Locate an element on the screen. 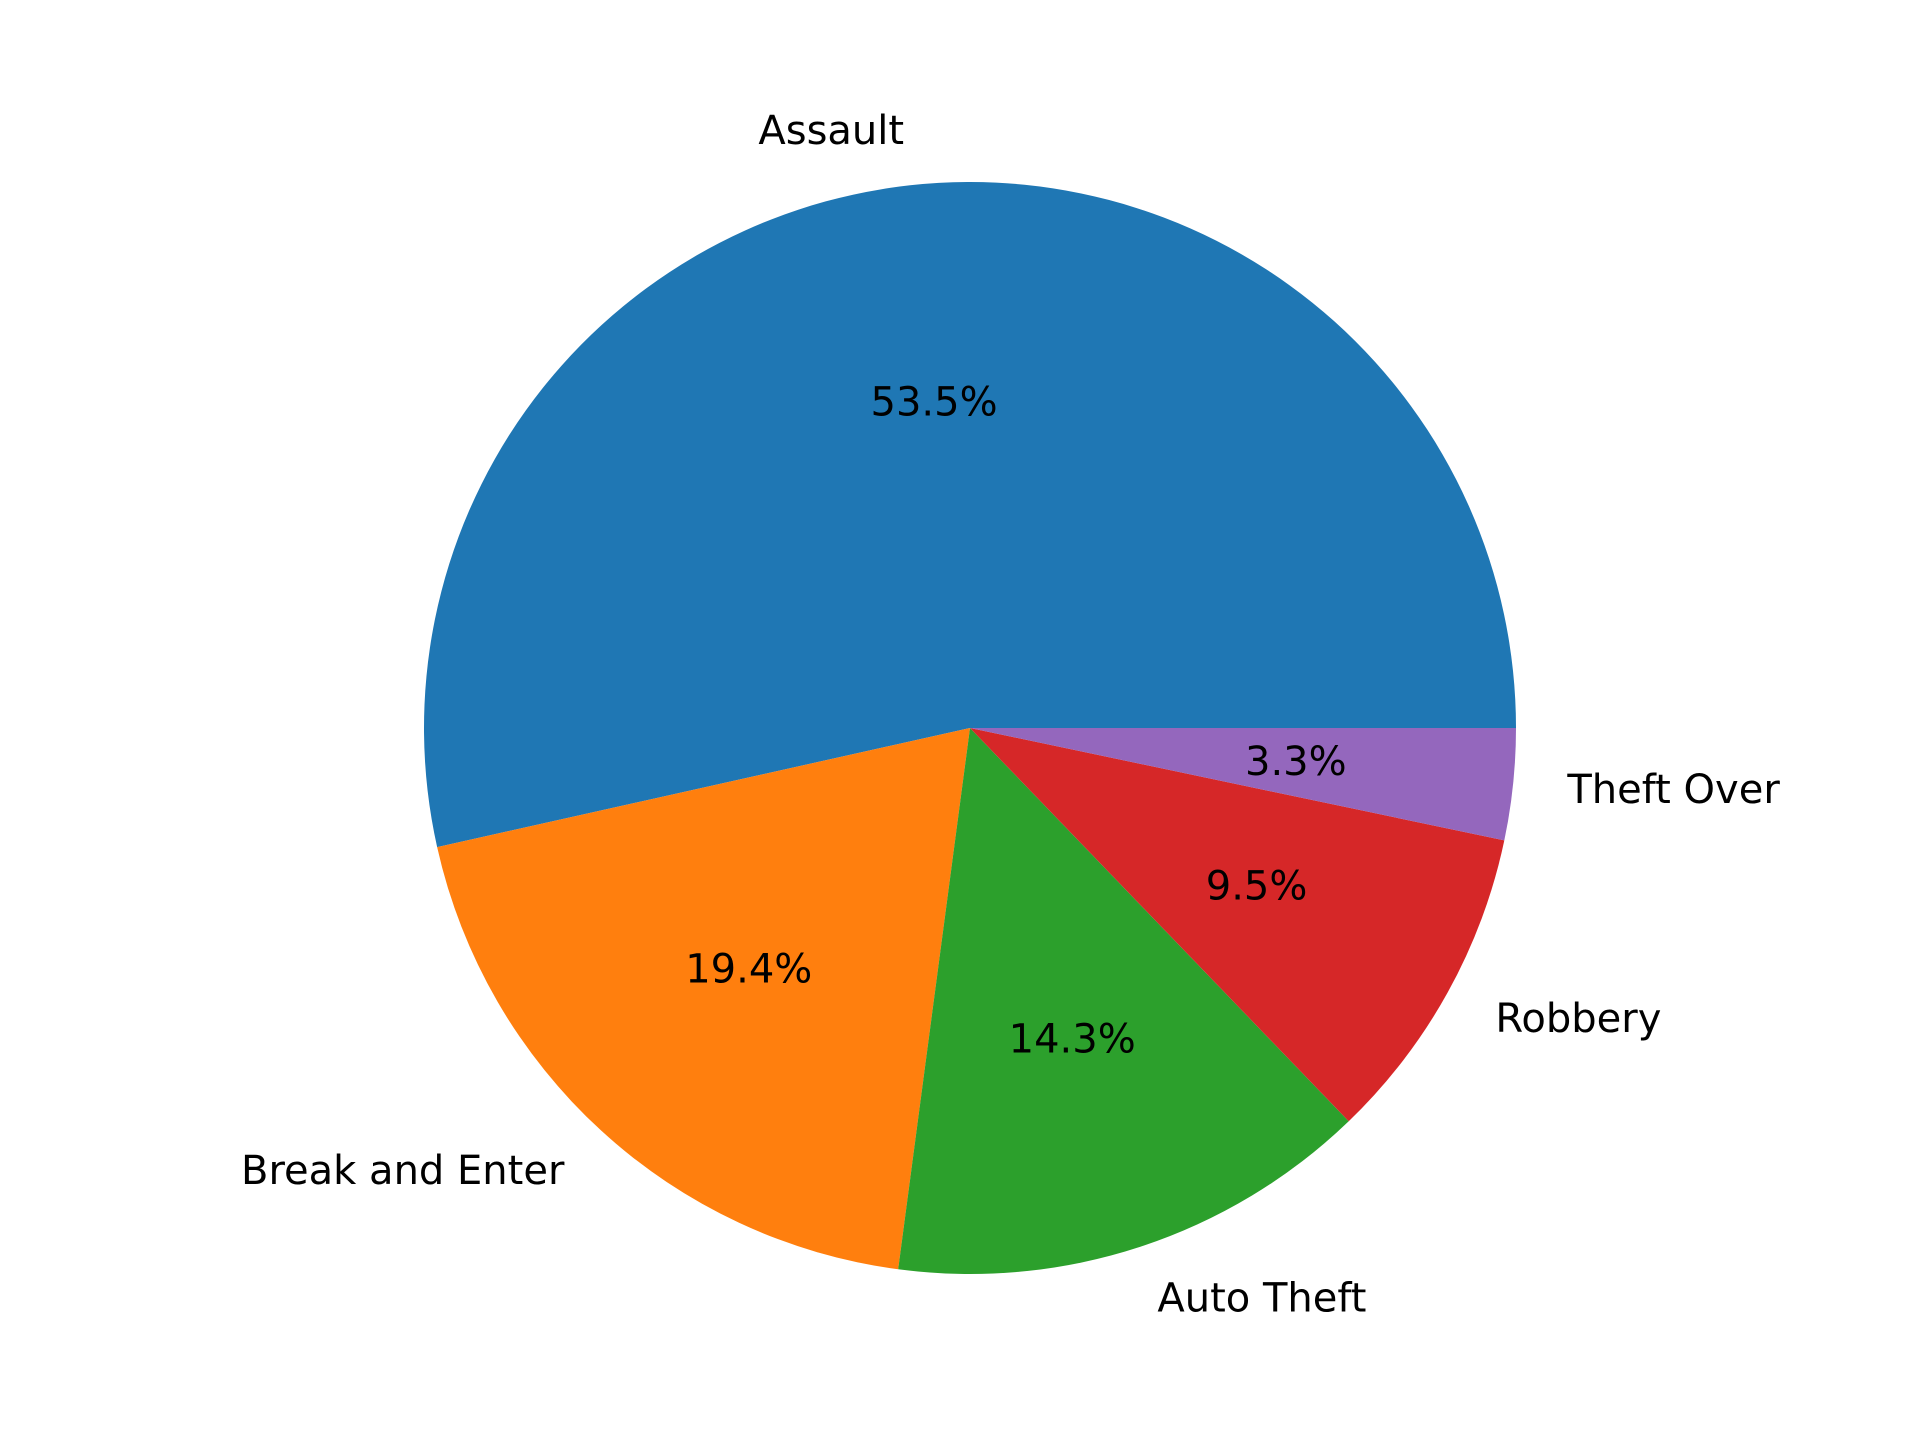 The height and width of the screenshot is (1444, 1920). pct-label-auto-theft: 14.3% is located at coordinates (1072, 1039).